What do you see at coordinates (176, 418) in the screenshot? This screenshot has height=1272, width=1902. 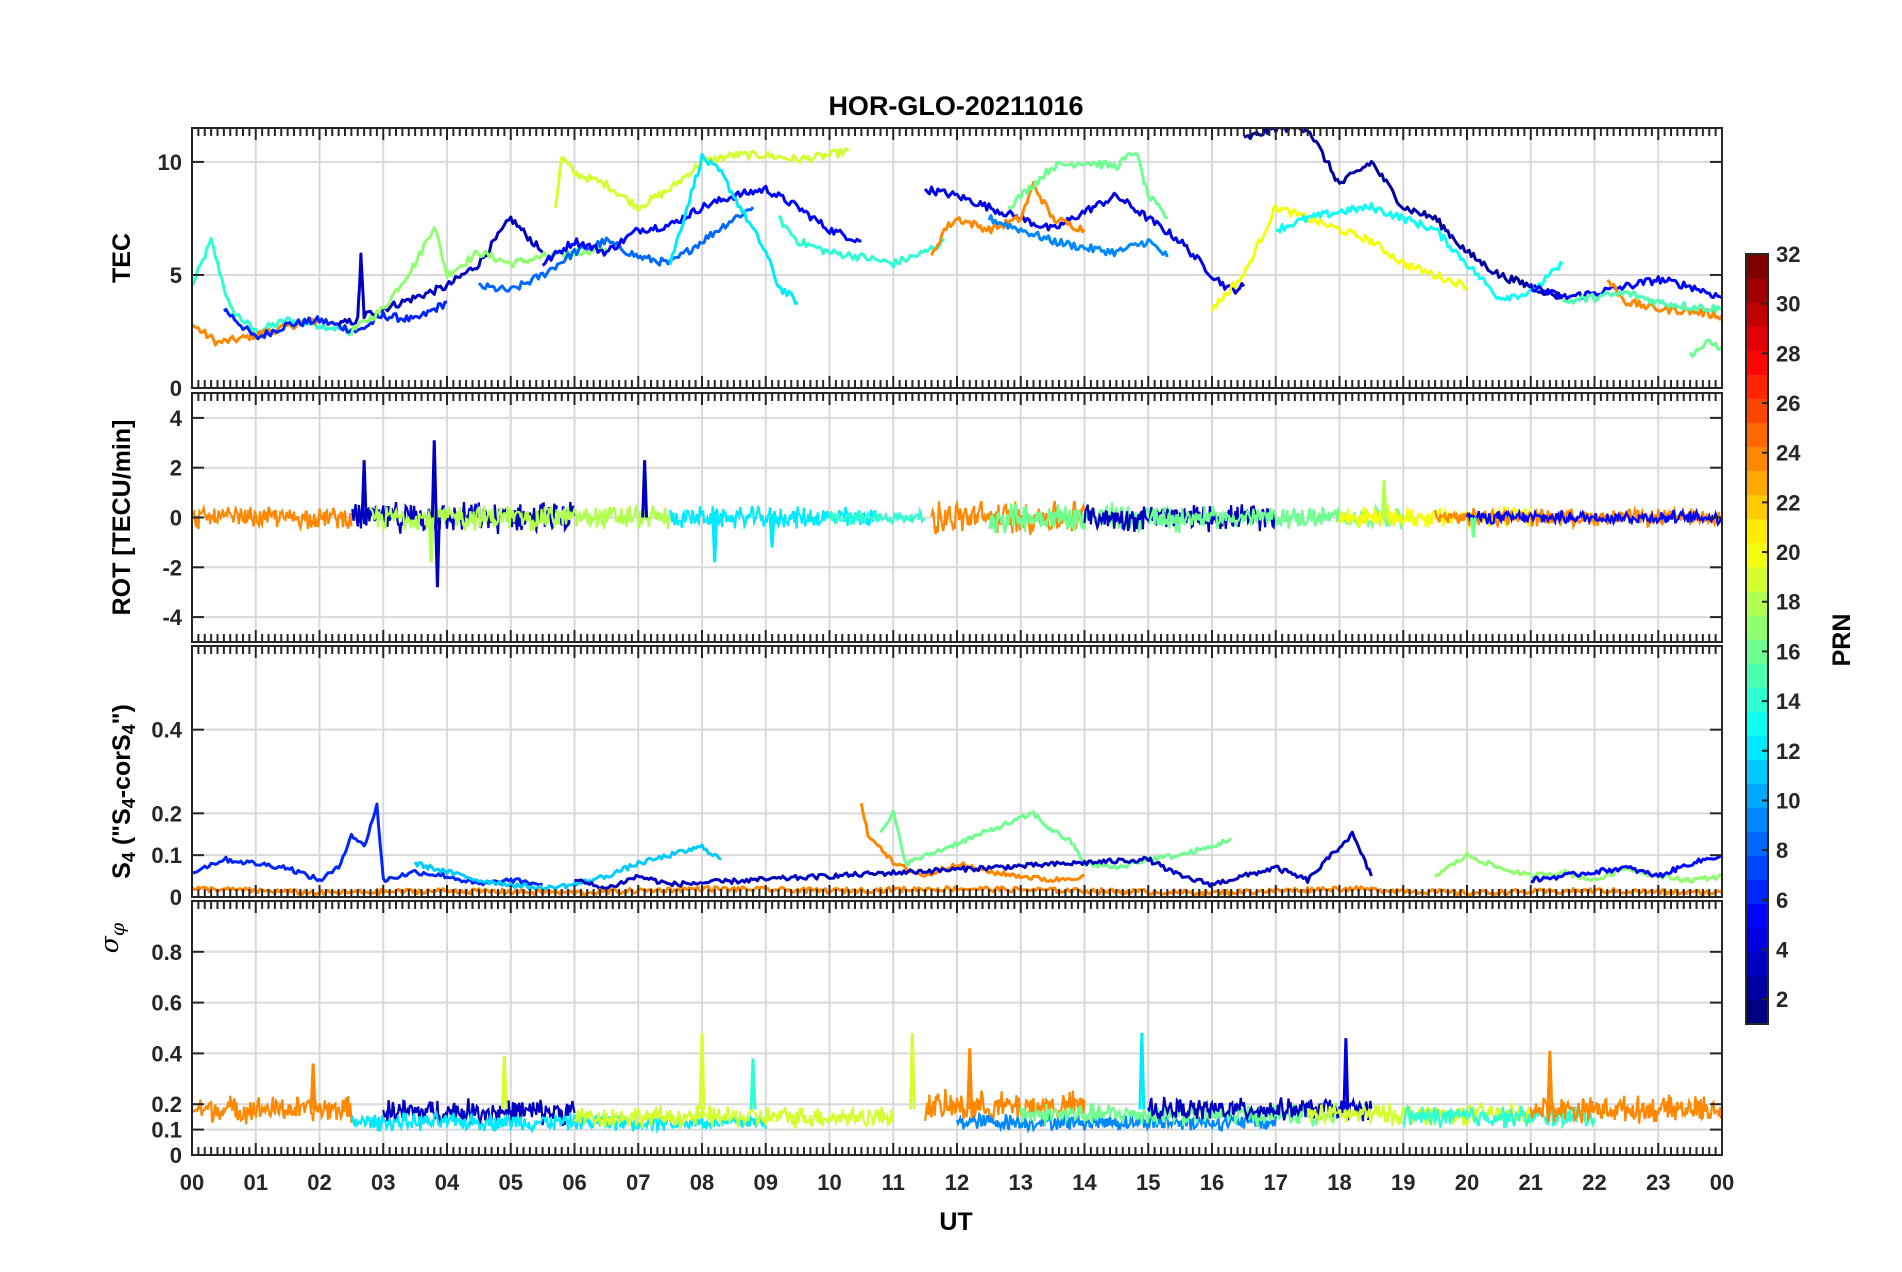 I see `y-tick-label: 4` at bounding box center [176, 418].